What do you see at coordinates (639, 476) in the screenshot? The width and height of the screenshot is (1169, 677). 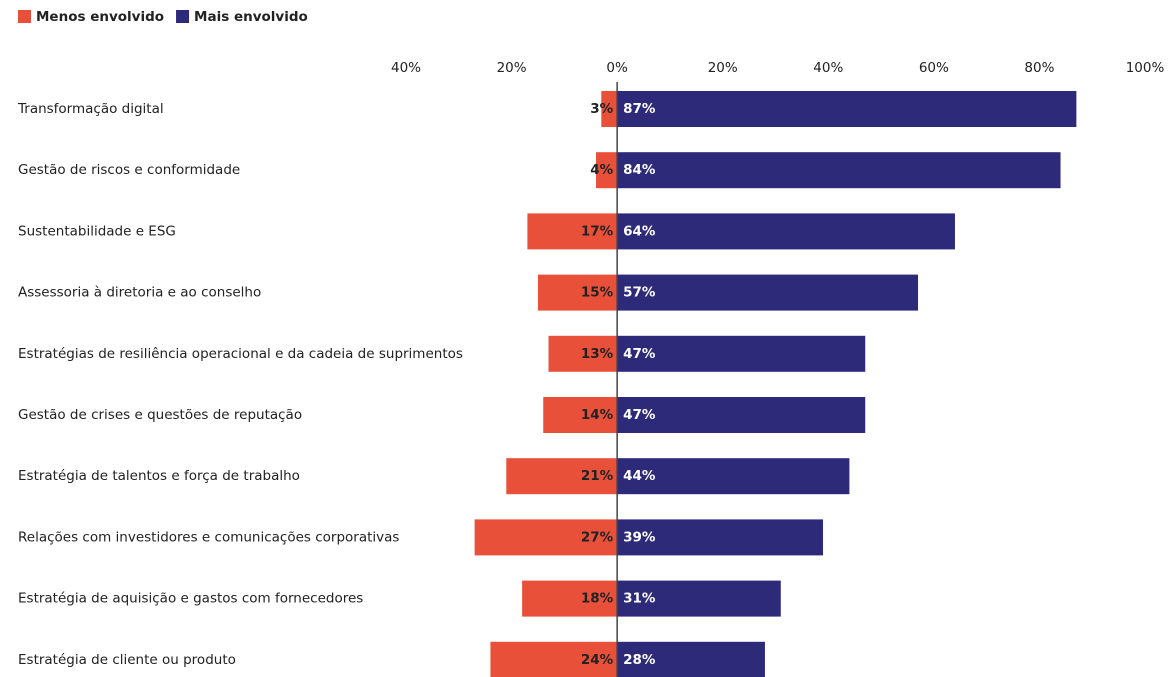 I see `value-label: 44%` at bounding box center [639, 476].